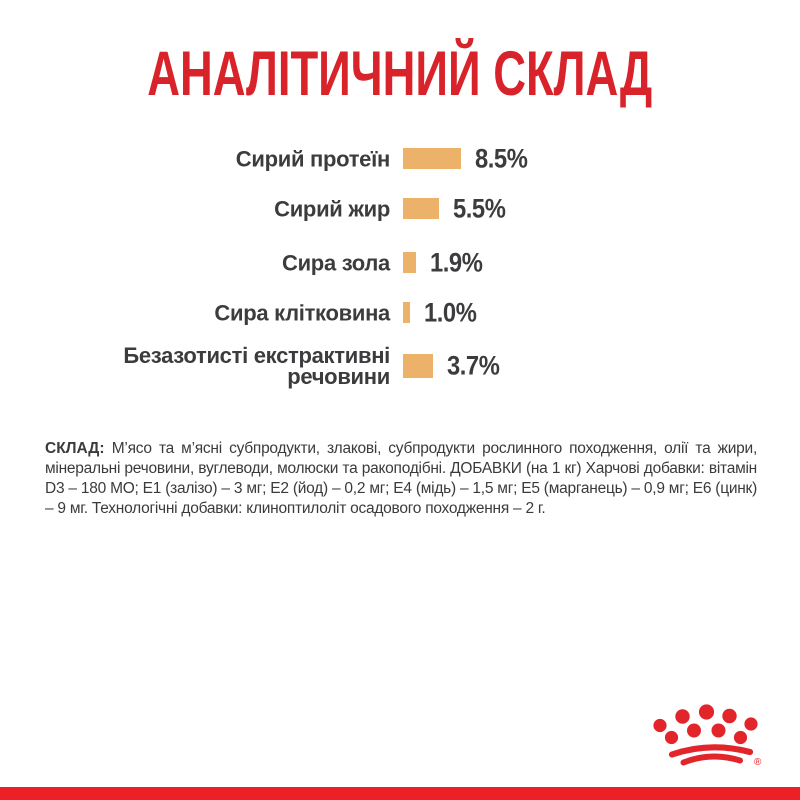 Image resolution: width=800 pixels, height=800 pixels. What do you see at coordinates (707, 736) in the screenshot?
I see `royal-canin-crown-logo-icon: ®` at bounding box center [707, 736].